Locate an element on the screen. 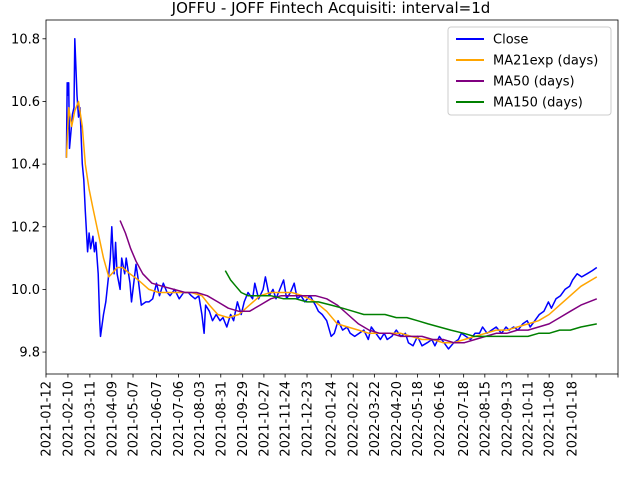 Image resolution: width=640 pixels, height=480 pixels. x-tick-label-19: 2022-07-18 is located at coordinates (464, 419).